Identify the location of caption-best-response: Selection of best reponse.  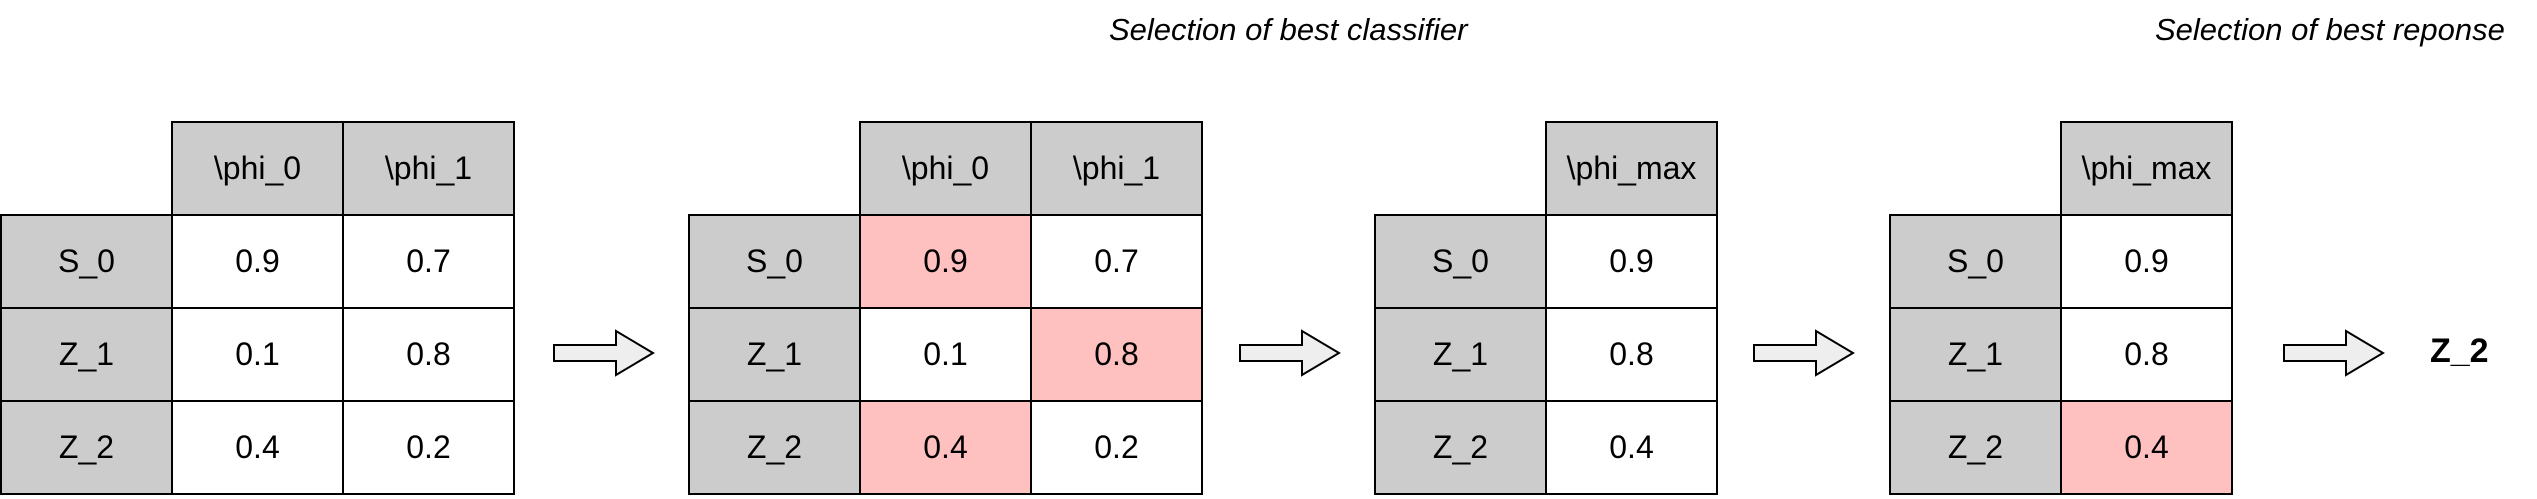
(2330, 29).